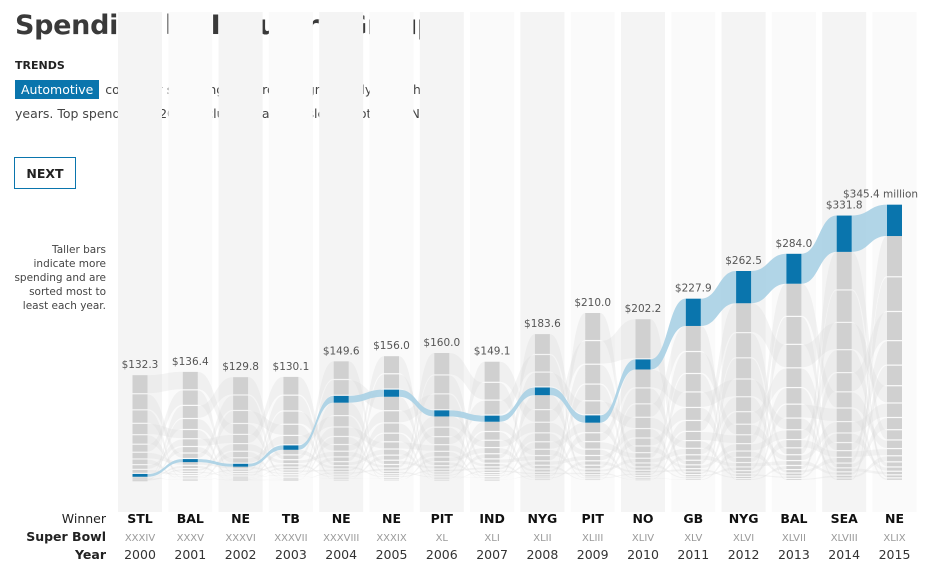 The image size is (939, 574). What do you see at coordinates (592, 538) in the screenshot?
I see `super-bowl-label: XLIII` at bounding box center [592, 538].